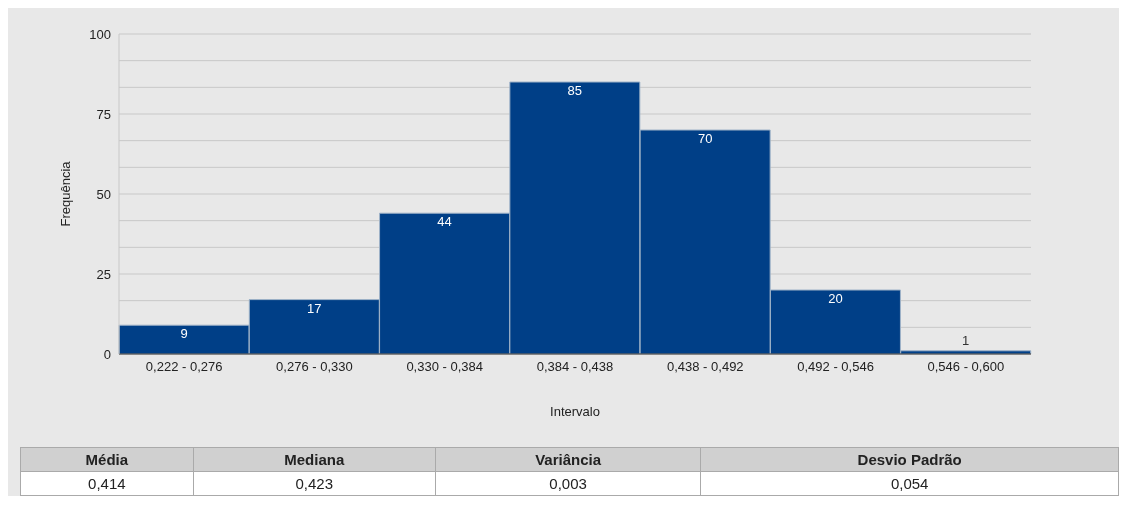 The image size is (1127, 507). I want to click on data-label: 70, so click(705, 138).